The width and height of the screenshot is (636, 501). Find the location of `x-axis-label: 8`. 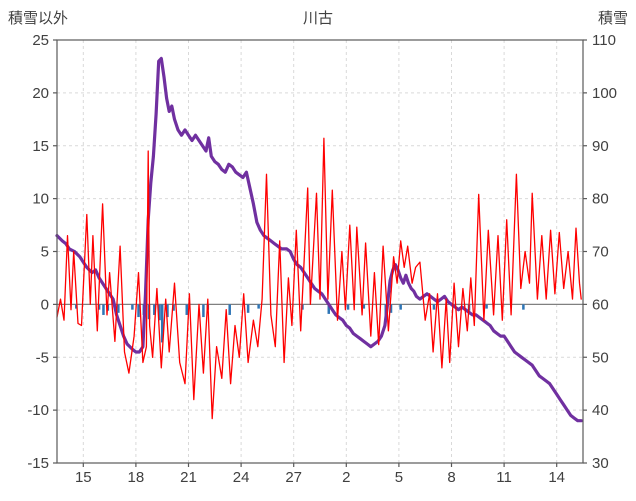

x-axis-label: 8 is located at coordinates (451, 477).